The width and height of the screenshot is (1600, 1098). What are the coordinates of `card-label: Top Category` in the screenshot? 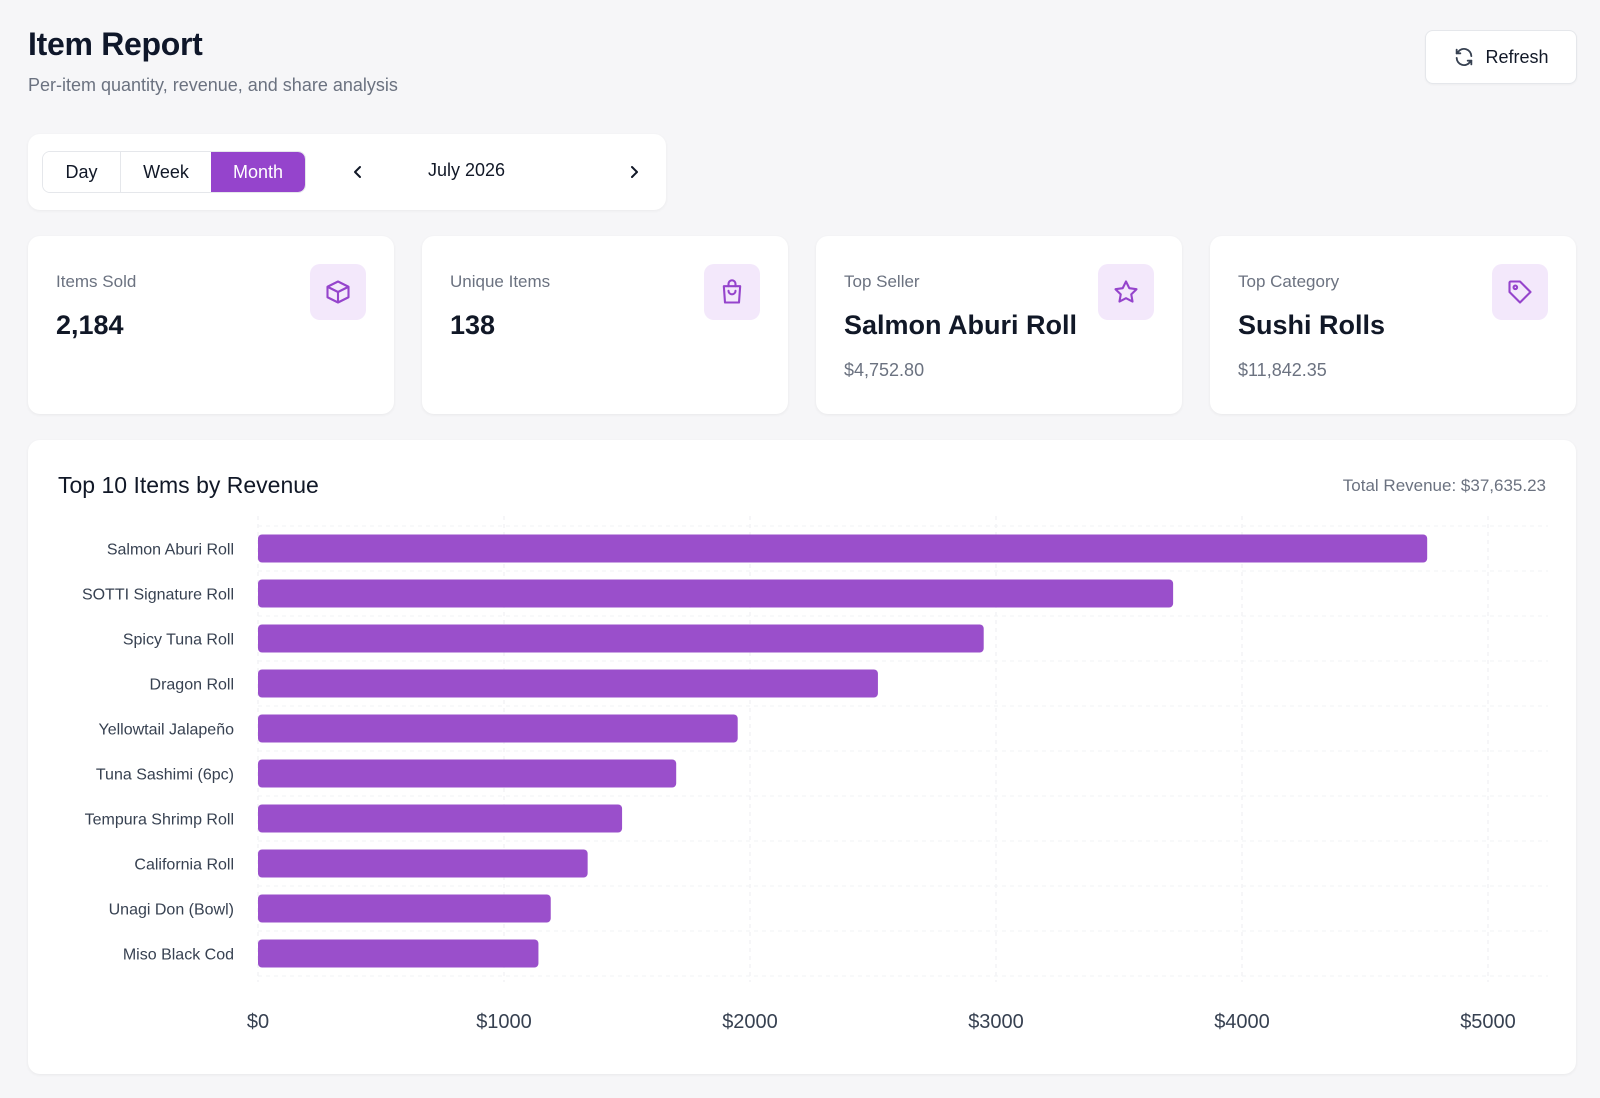 It's located at (1289, 281).